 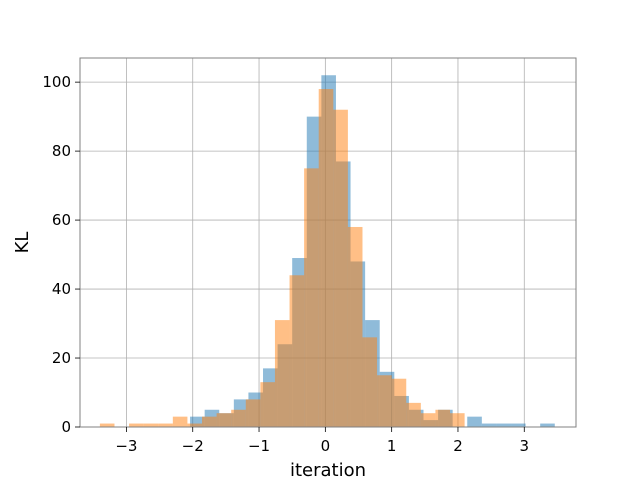 What do you see at coordinates (56, 82) in the screenshot?
I see `y-tick-label: 100` at bounding box center [56, 82].